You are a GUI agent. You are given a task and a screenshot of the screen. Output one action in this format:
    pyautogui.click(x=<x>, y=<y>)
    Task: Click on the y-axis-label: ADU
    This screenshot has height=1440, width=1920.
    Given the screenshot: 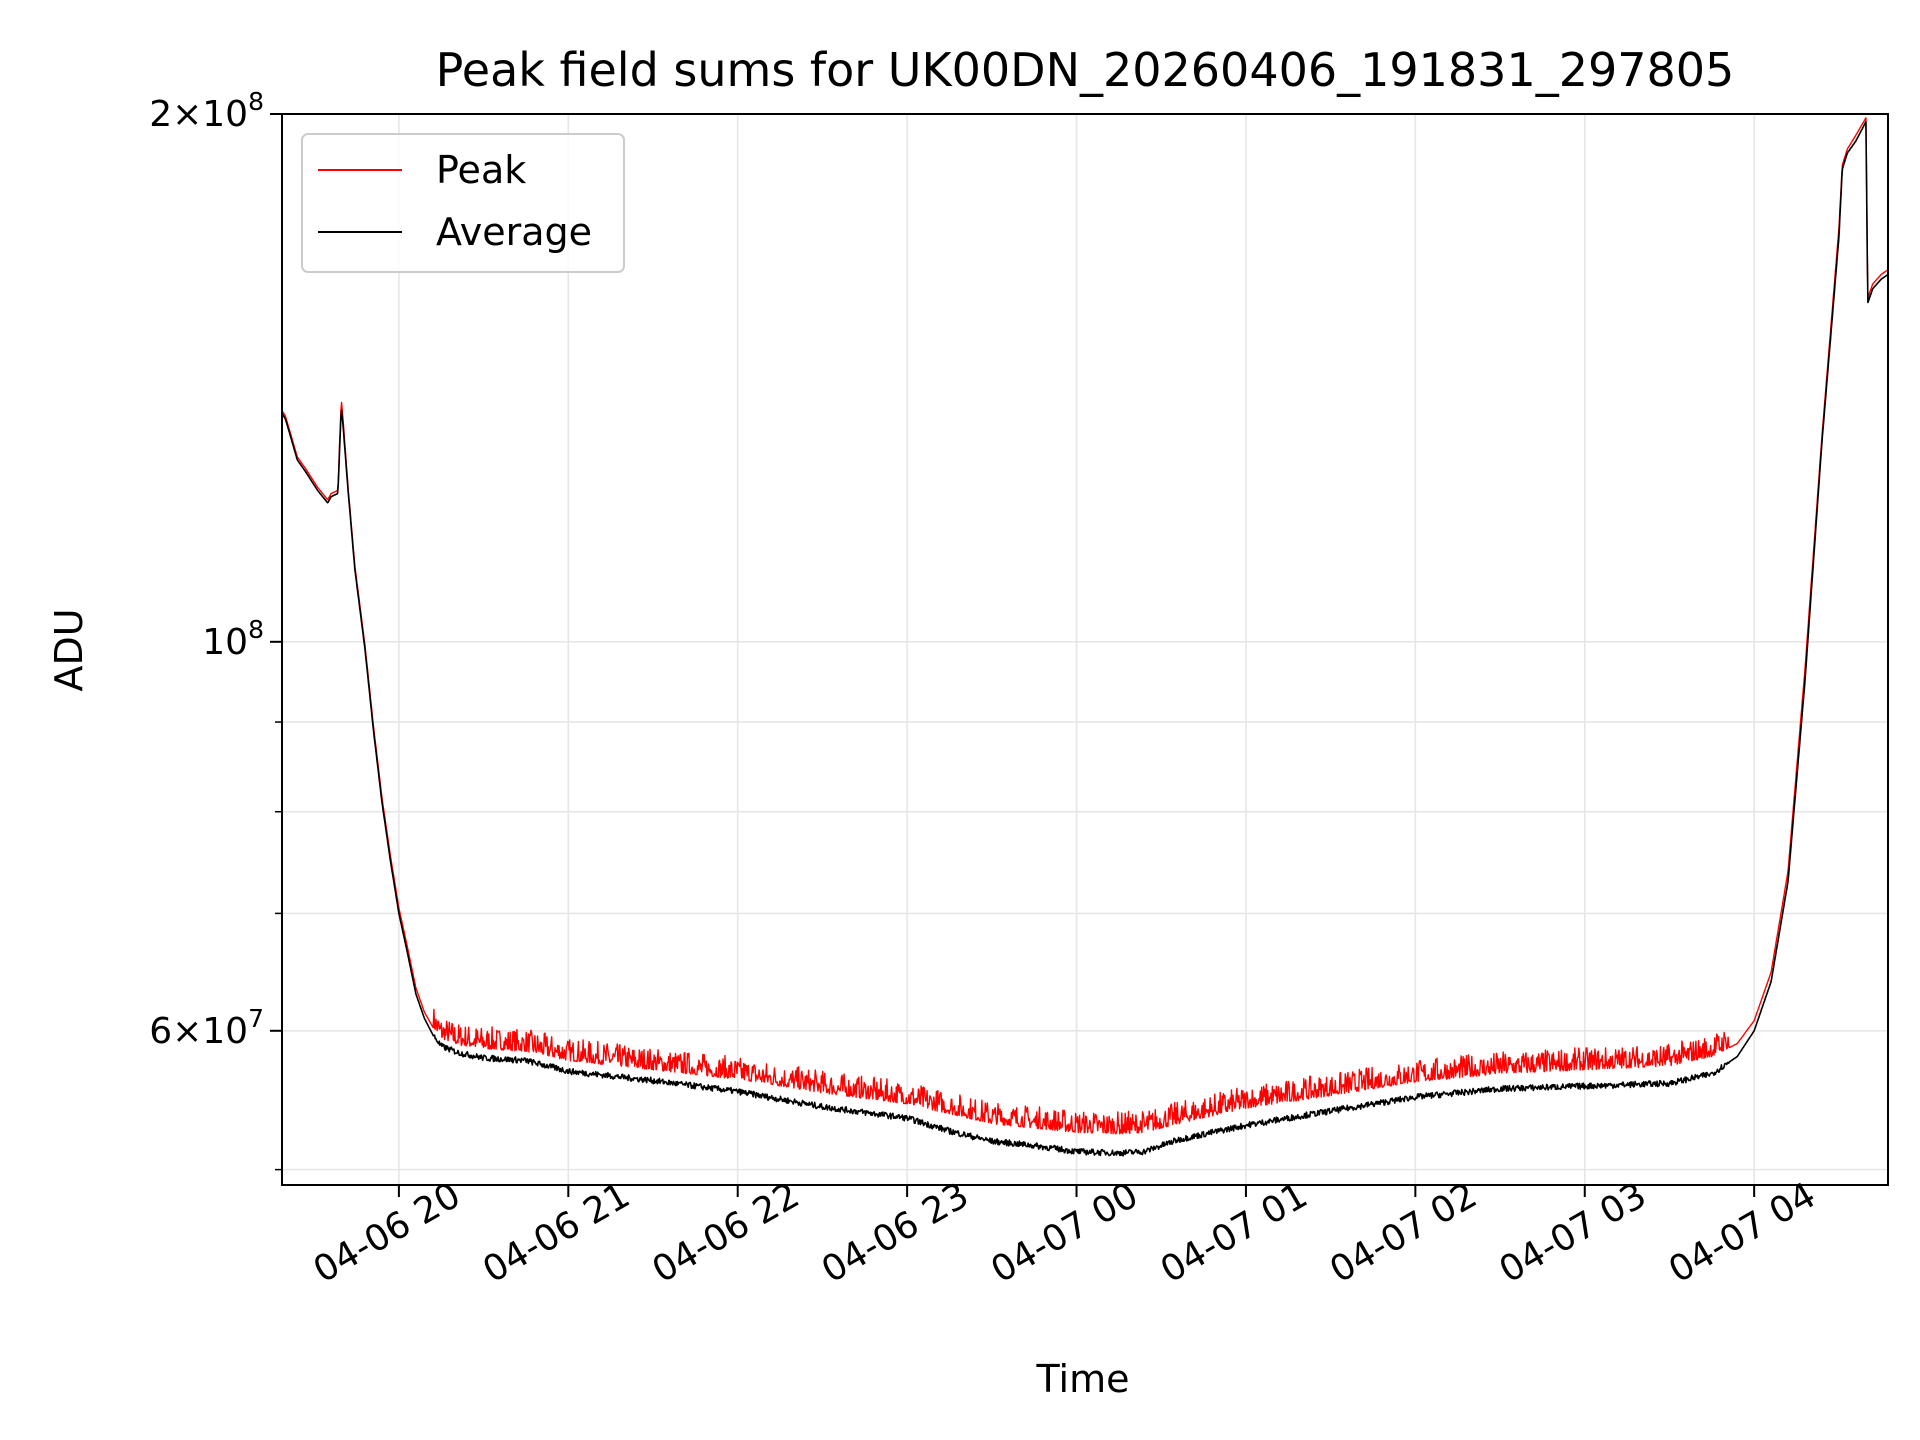 What is the action you would take?
    pyautogui.click(x=69, y=649)
    